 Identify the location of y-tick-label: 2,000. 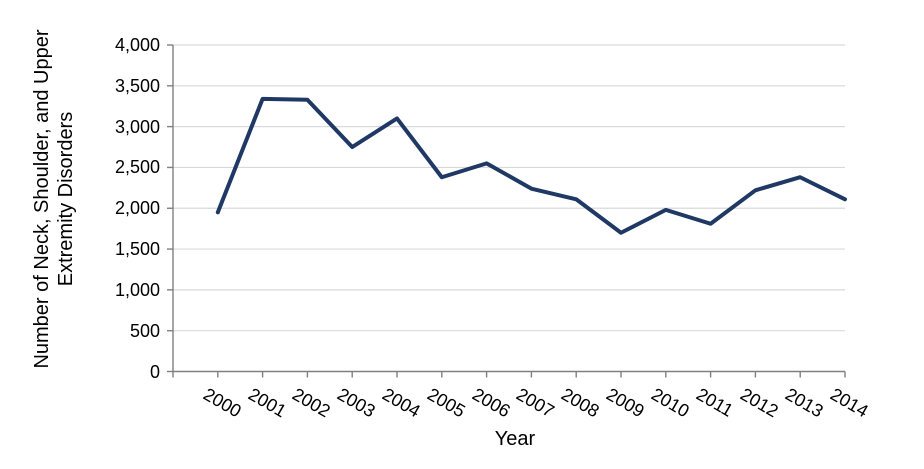
(137, 208).